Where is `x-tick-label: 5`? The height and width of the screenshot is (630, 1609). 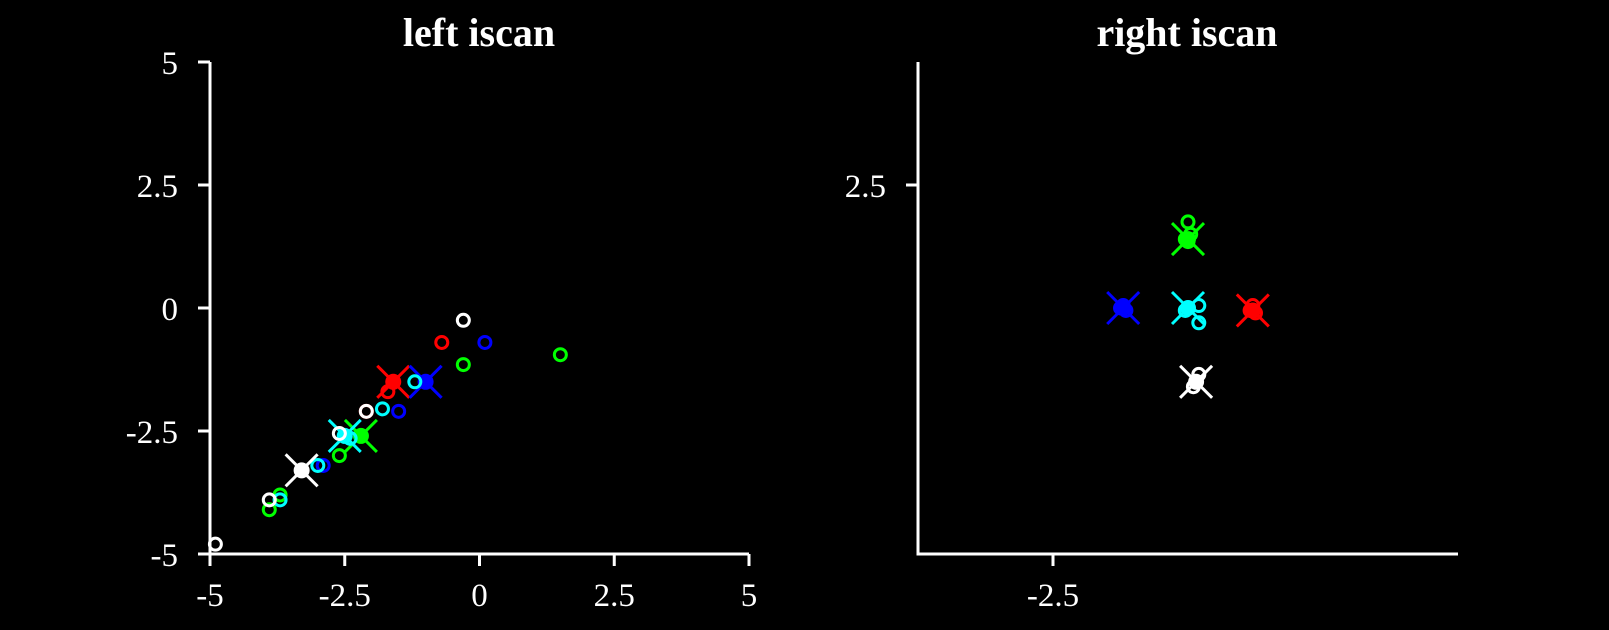 x-tick-label: 5 is located at coordinates (749, 596).